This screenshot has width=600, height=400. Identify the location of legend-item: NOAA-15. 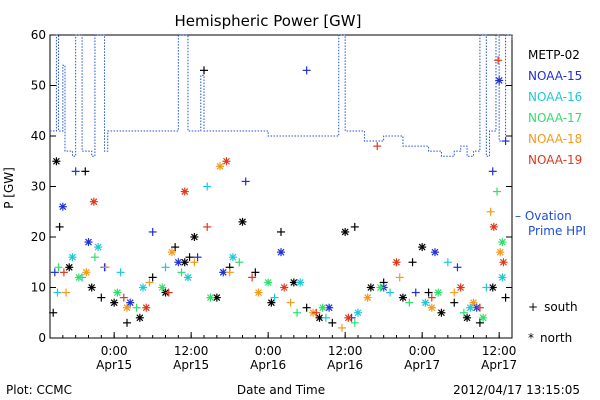
(555, 76).